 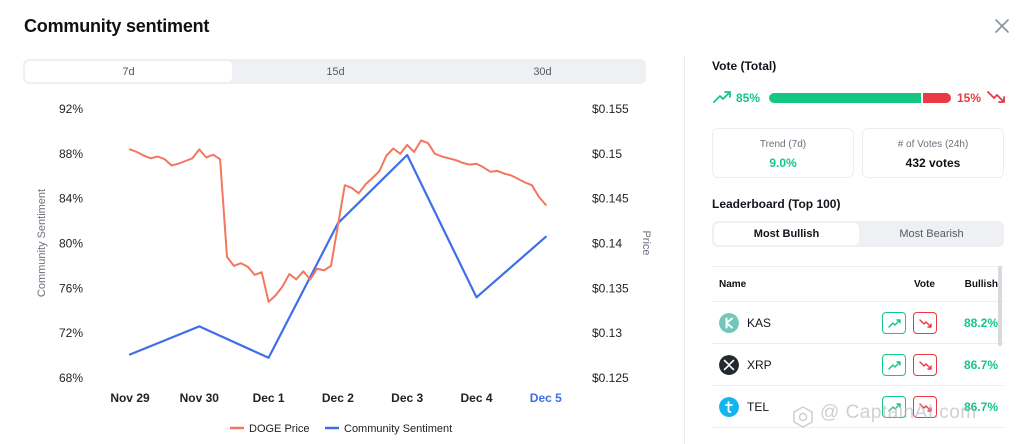 What do you see at coordinates (71, 244) in the screenshot?
I see `y-tick-label-left: 80%` at bounding box center [71, 244].